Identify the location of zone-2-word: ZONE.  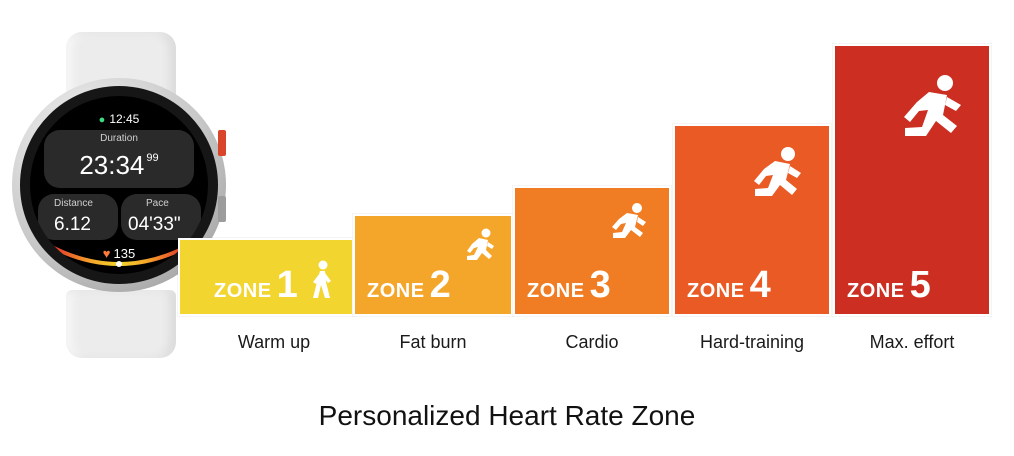
(396, 291).